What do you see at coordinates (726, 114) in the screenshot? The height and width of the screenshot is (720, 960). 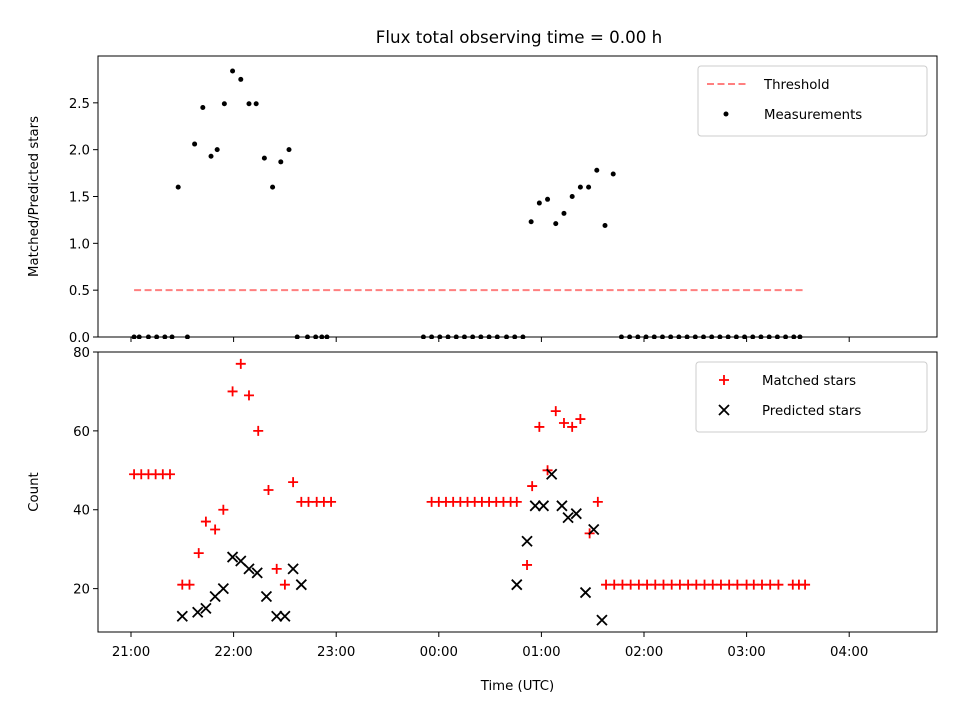 I see `legend-swatch-measurements` at bounding box center [726, 114].